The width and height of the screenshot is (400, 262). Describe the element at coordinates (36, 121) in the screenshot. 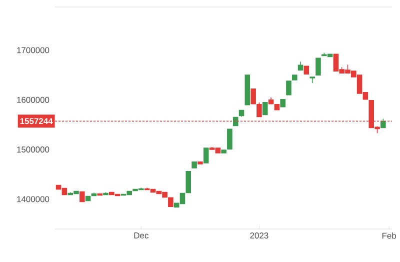

I see `ref-line-label: 1557244` at that location.